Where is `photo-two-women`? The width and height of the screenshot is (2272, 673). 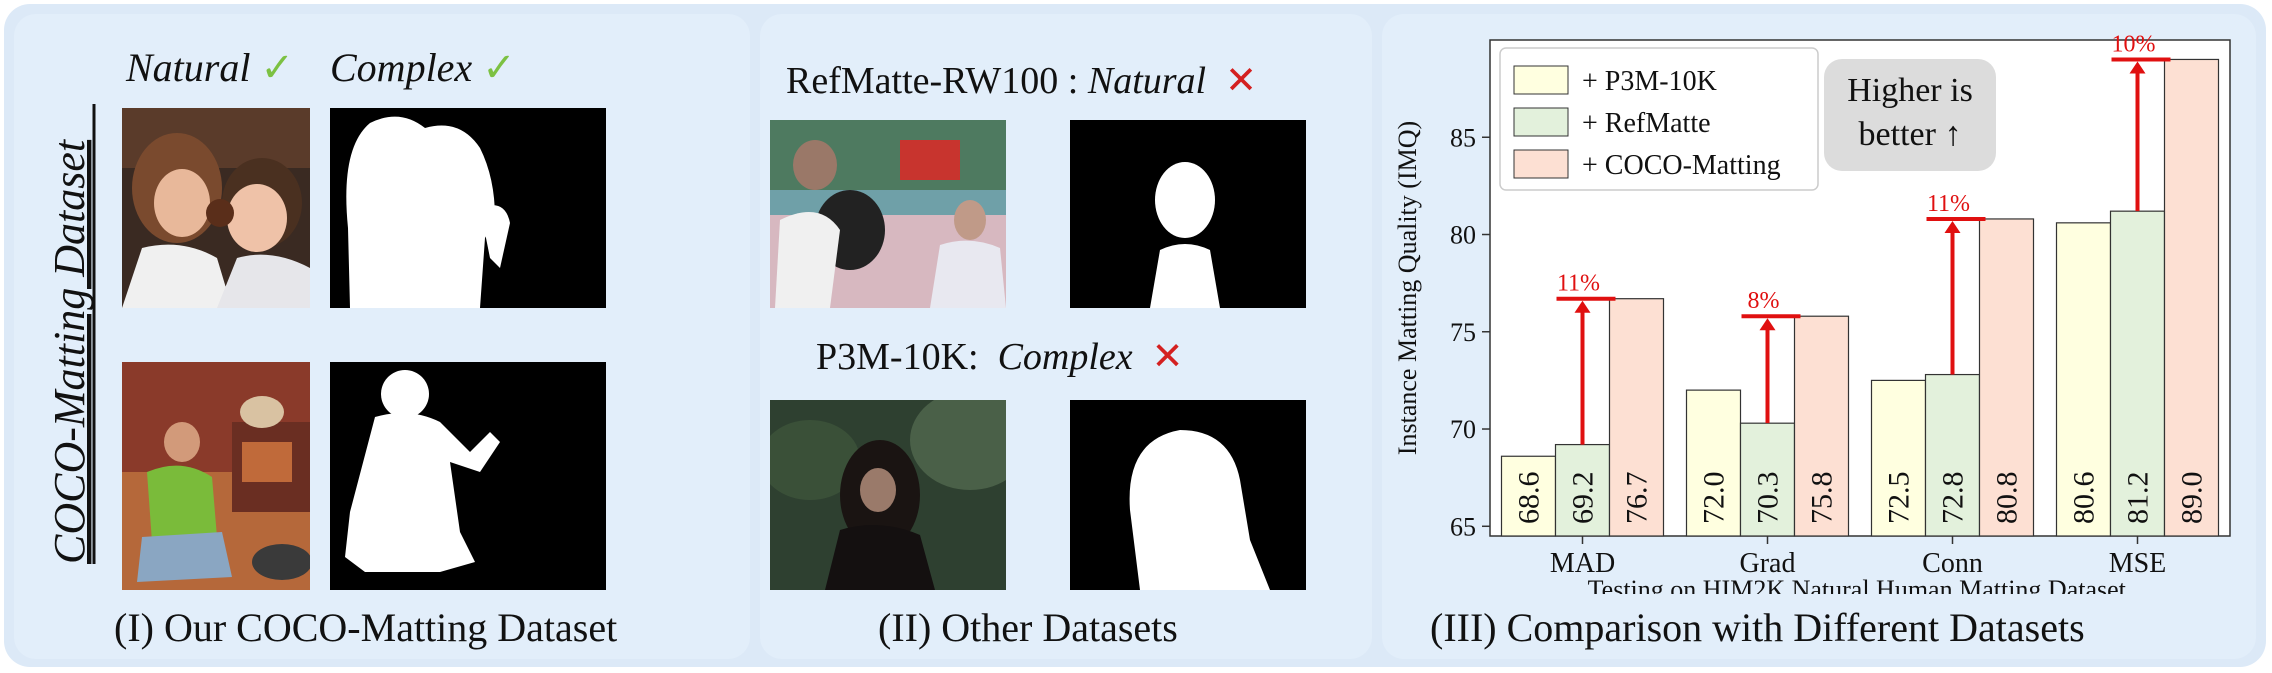
photo-two-women is located at coordinates (216, 208).